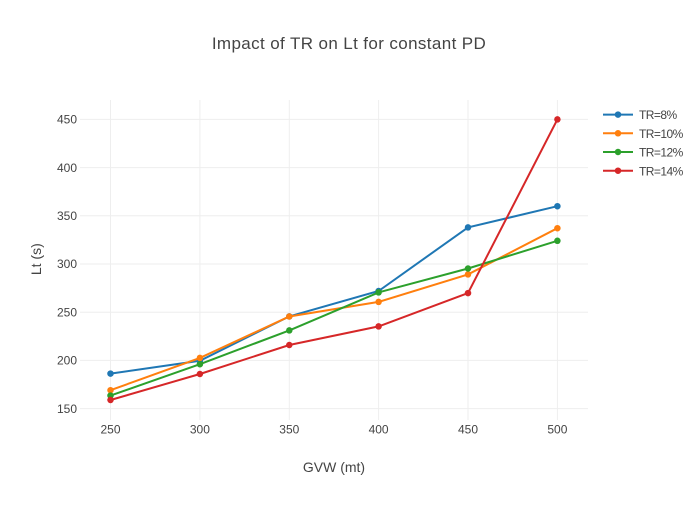 The width and height of the screenshot is (700, 505). What do you see at coordinates (36, 259) in the screenshot?
I see `svg-text: Lt (s)` at bounding box center [36, 259].